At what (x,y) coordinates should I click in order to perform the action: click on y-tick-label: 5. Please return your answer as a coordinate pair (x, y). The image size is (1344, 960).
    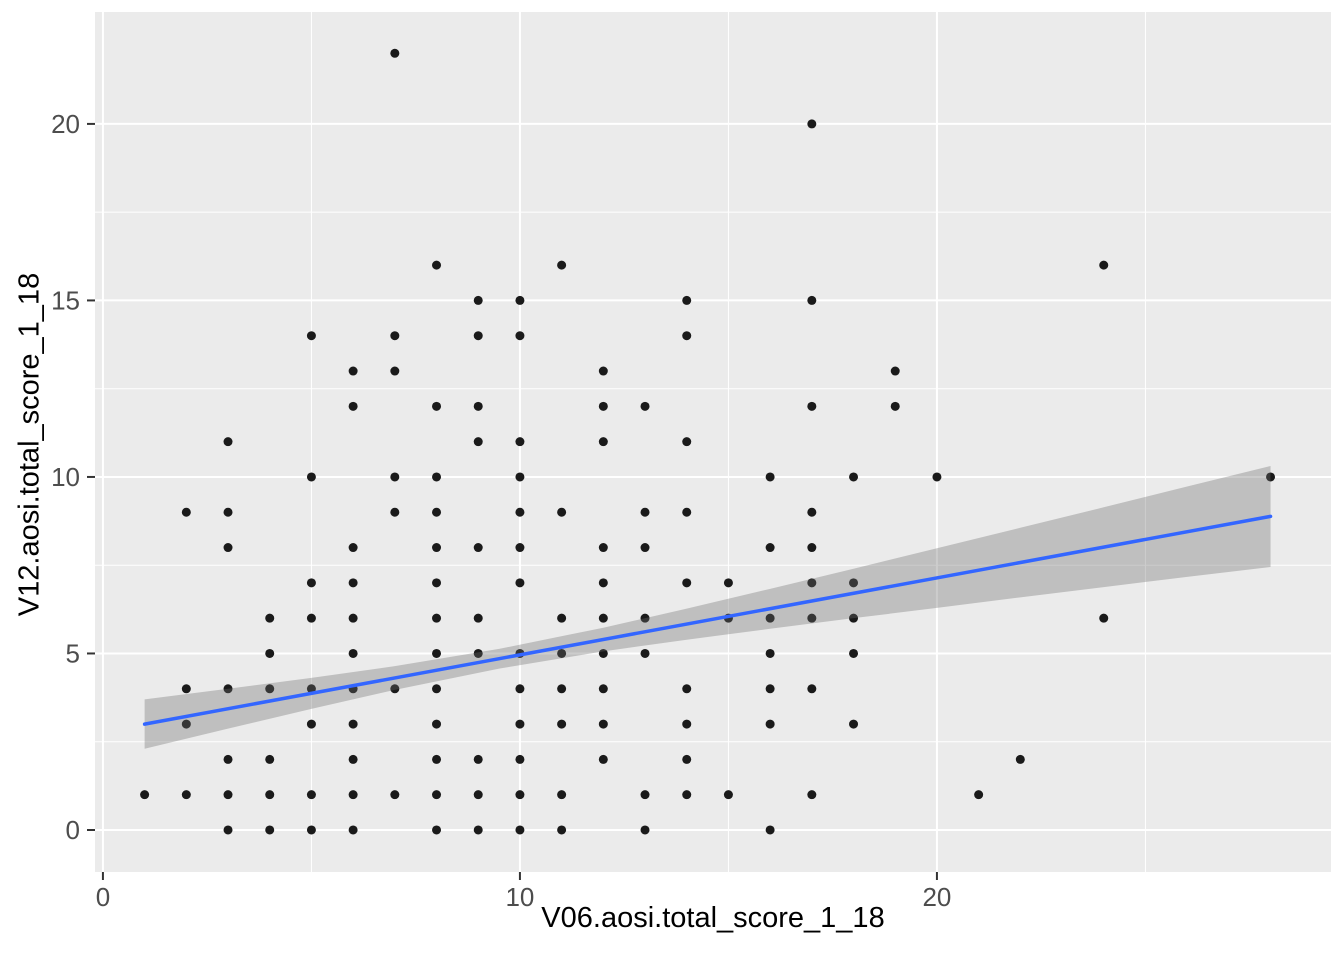
    Looking at the image, I should click on (73, 653).